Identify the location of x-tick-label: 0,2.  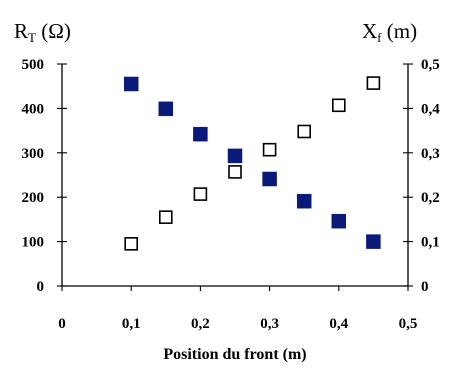
(200, 324).